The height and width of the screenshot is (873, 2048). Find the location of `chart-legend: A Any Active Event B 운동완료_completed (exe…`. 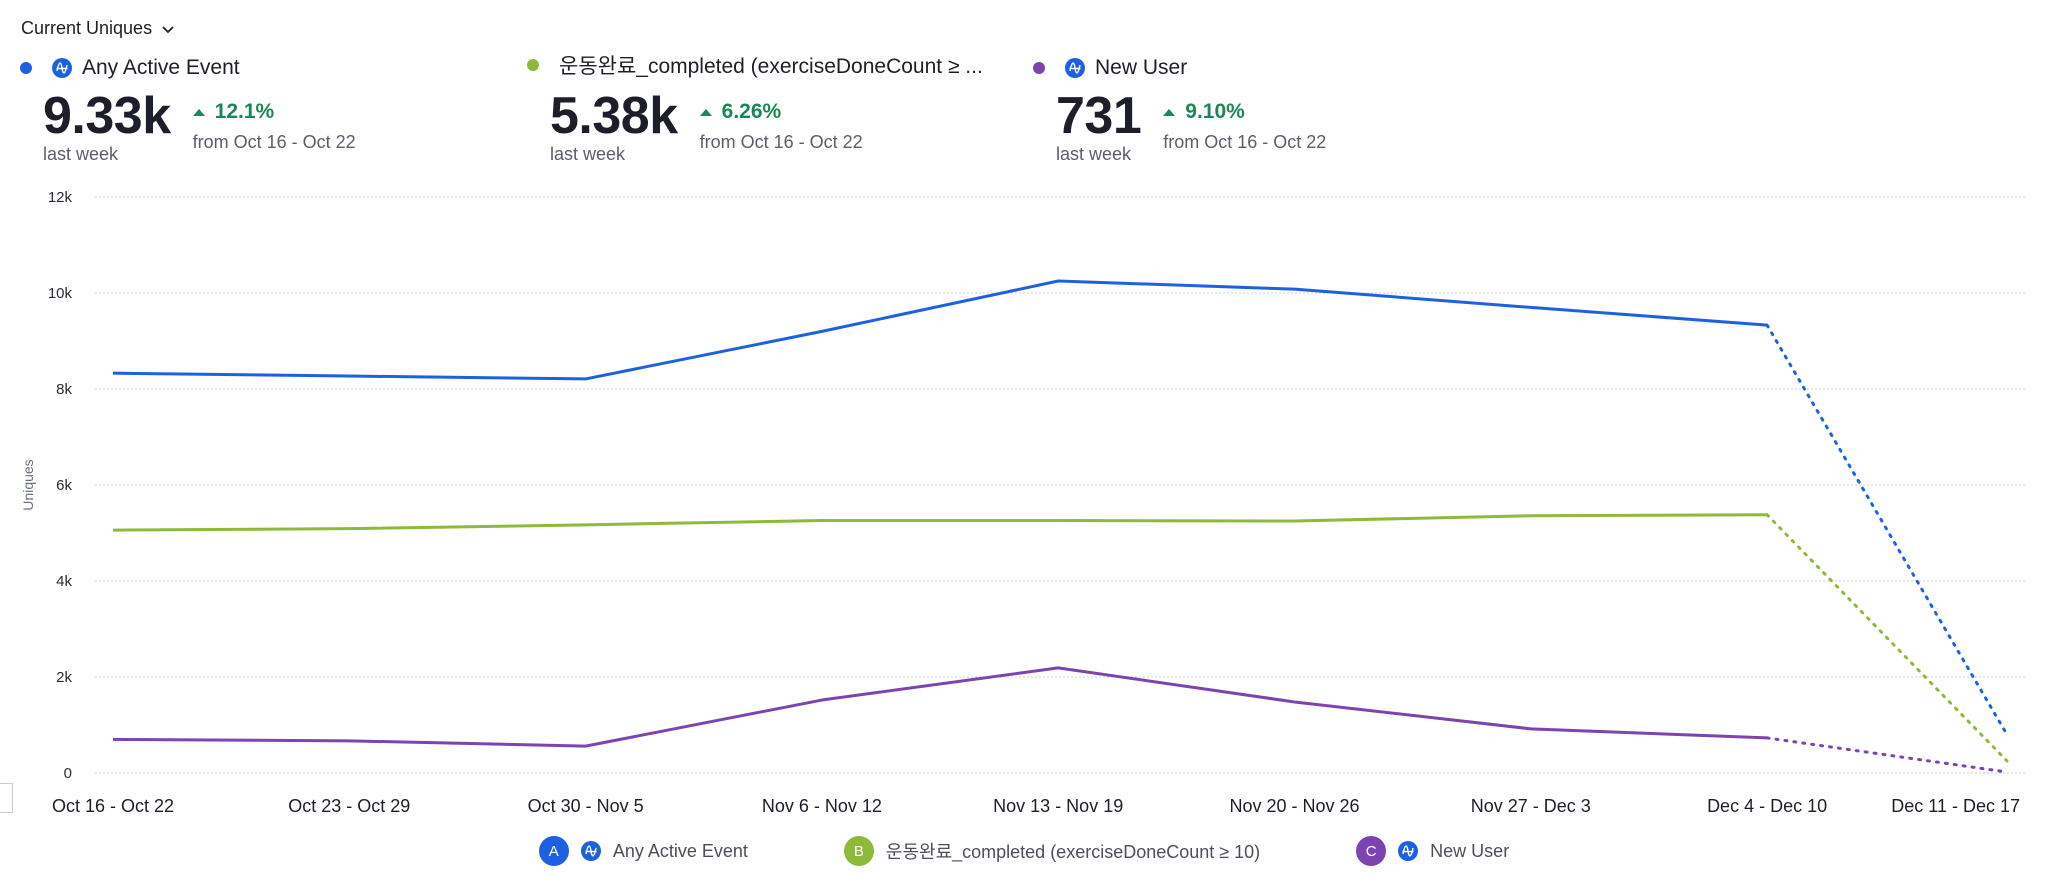

chart-legend: A Any Active Event B 운동완료_completed (exe… is located at coordinates (1024, 851).